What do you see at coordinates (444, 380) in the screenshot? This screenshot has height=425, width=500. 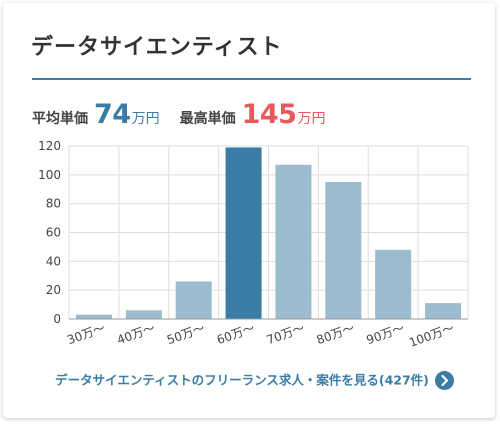 I see `chevron-right-circle-icon` at bounding box center [444, 380].